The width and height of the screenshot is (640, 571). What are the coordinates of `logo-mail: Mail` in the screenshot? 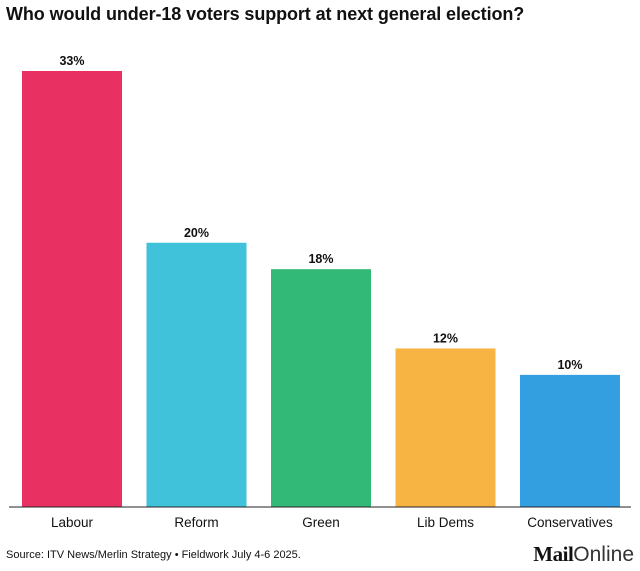 It's located at (553, 554).